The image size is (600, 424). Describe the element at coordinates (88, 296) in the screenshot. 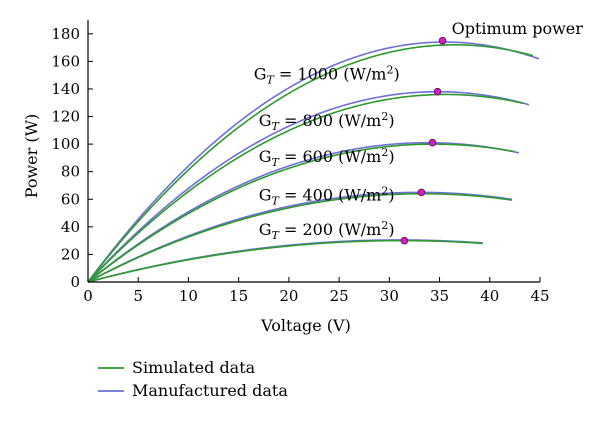

I see `x-tick-label: 0` at that location.